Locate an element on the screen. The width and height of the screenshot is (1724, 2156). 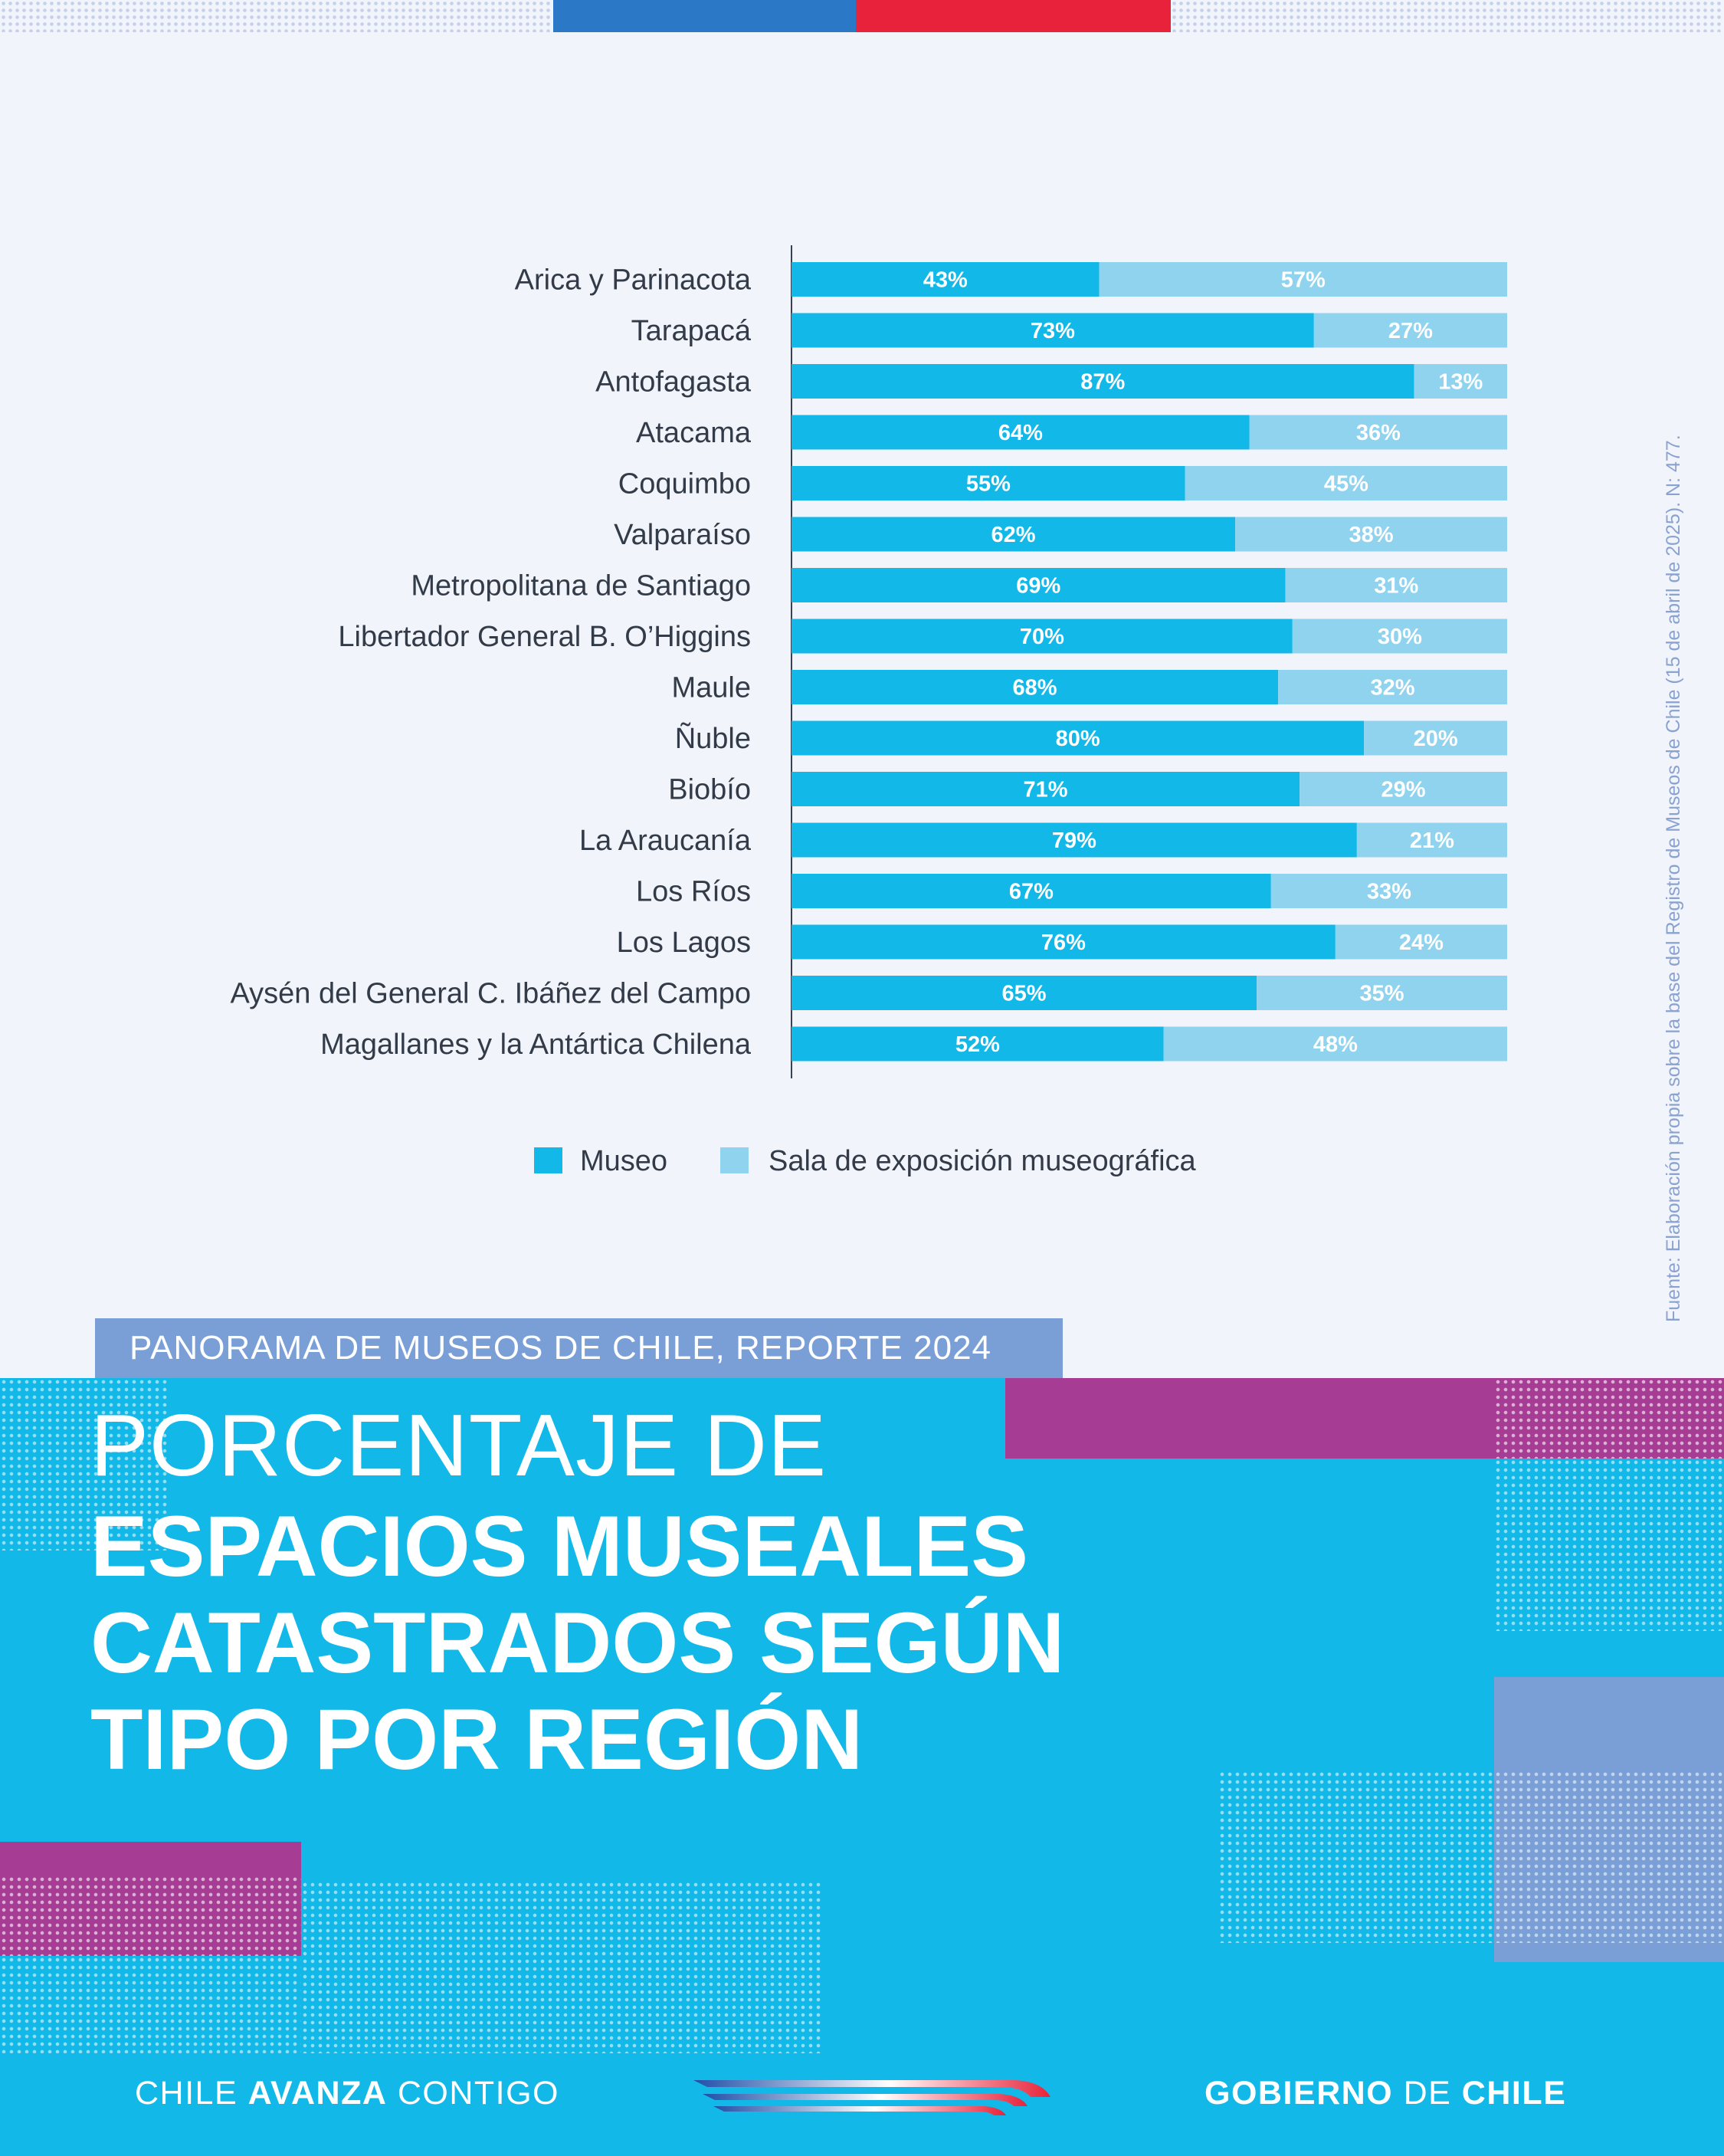
decor-magenta-dots-top is located at coordinates (1609, 1418).